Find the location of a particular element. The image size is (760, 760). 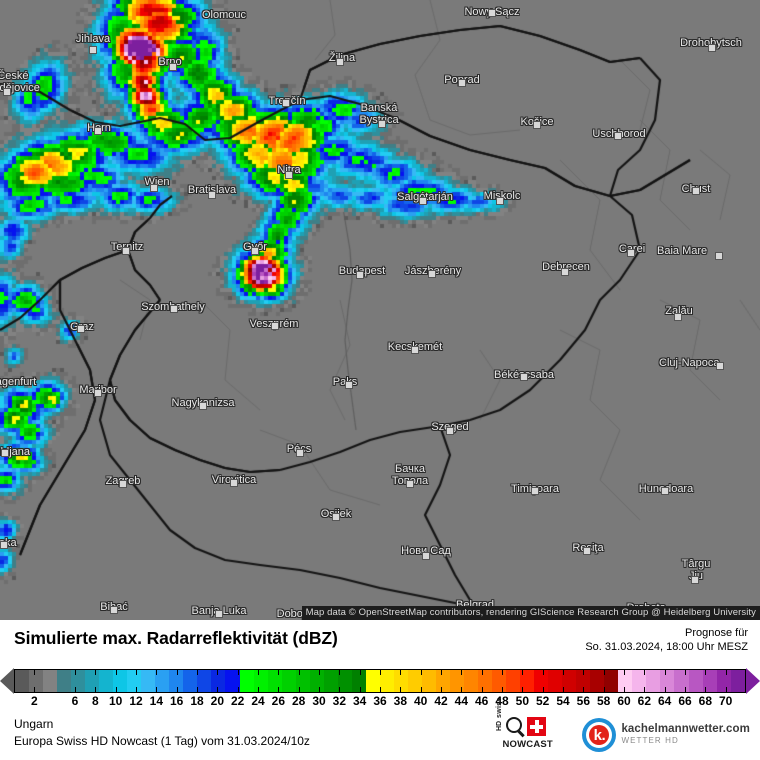

colorbar-tick-label: 64 is located at coordinates (664, 701).